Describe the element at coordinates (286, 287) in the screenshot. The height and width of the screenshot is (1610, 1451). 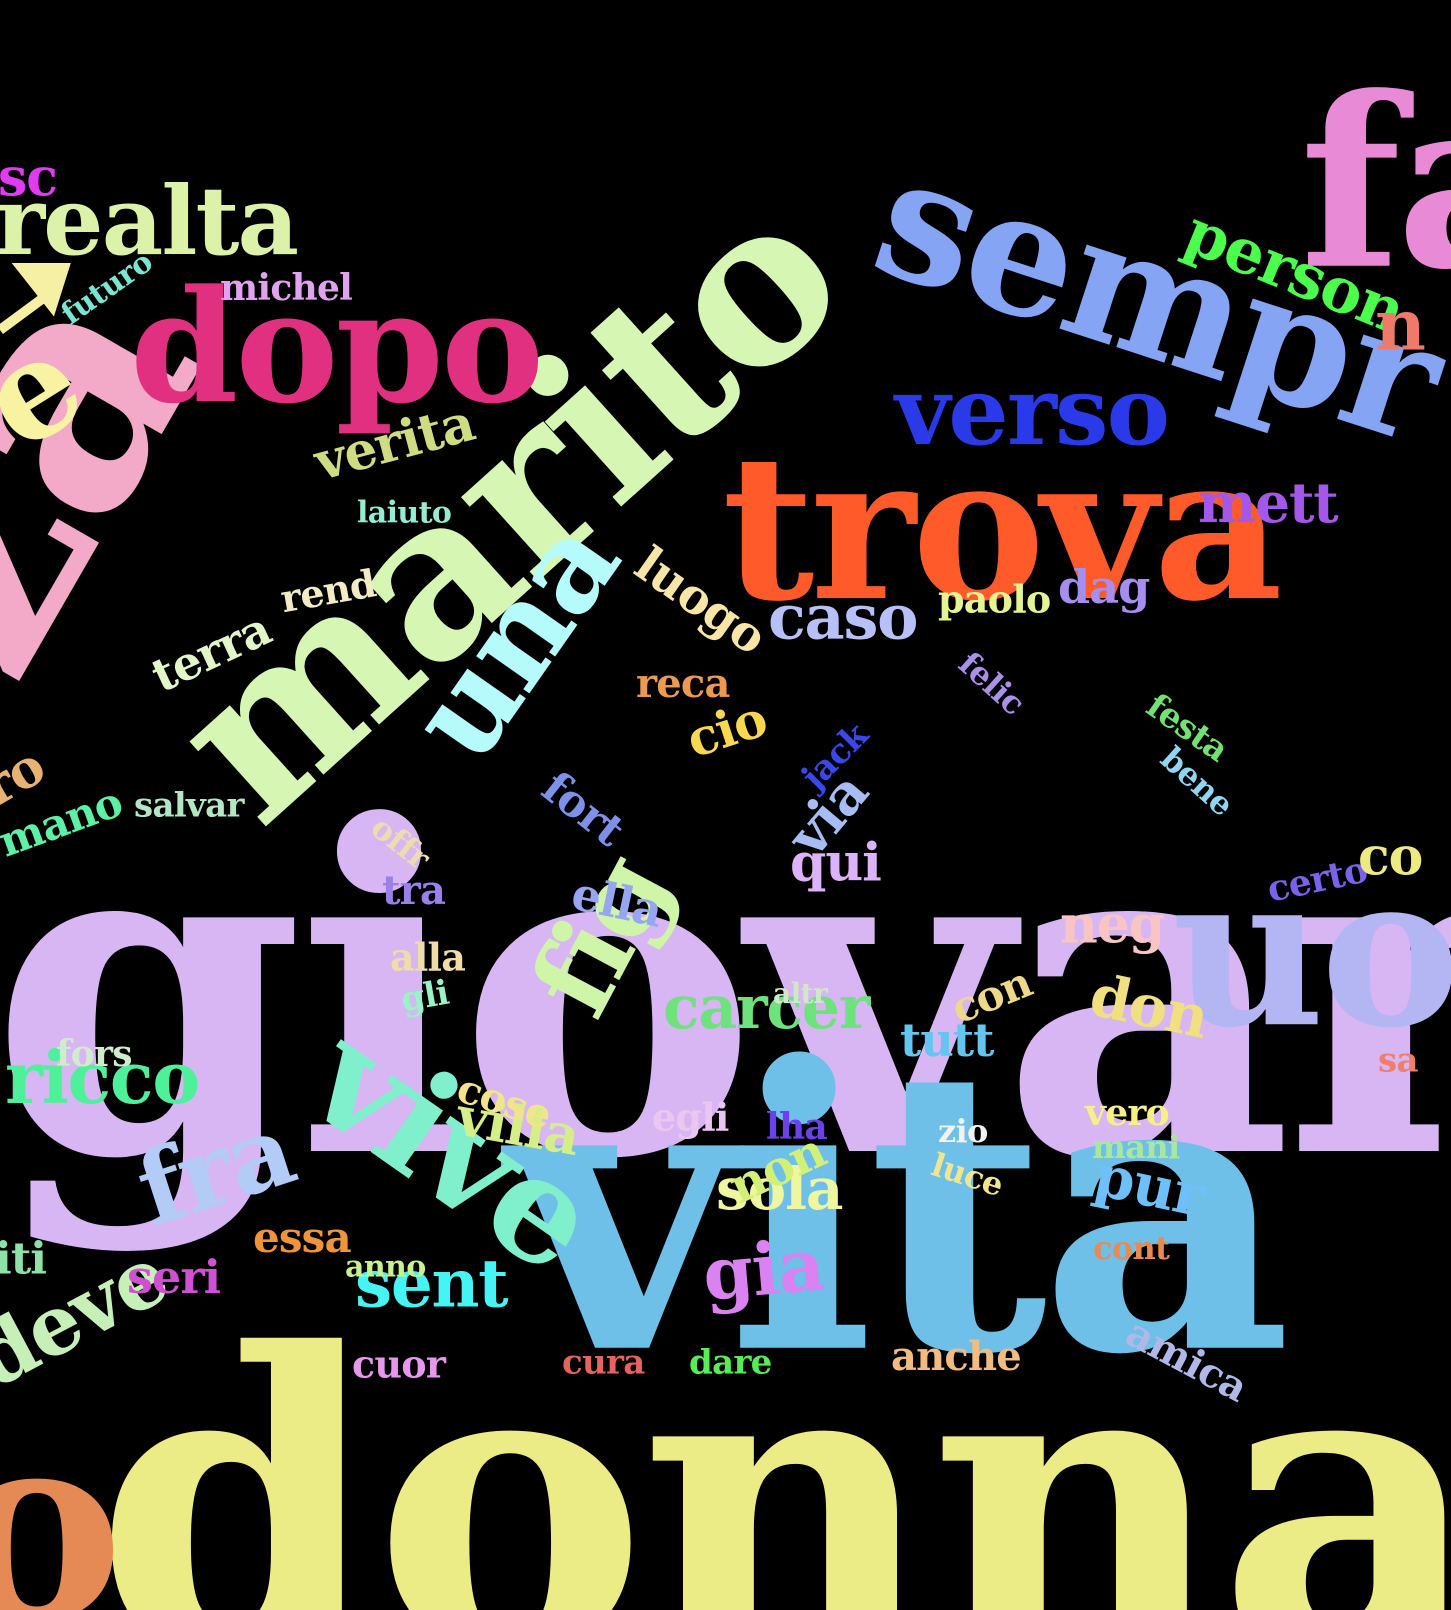
I see `word-michel: michel` at that location.